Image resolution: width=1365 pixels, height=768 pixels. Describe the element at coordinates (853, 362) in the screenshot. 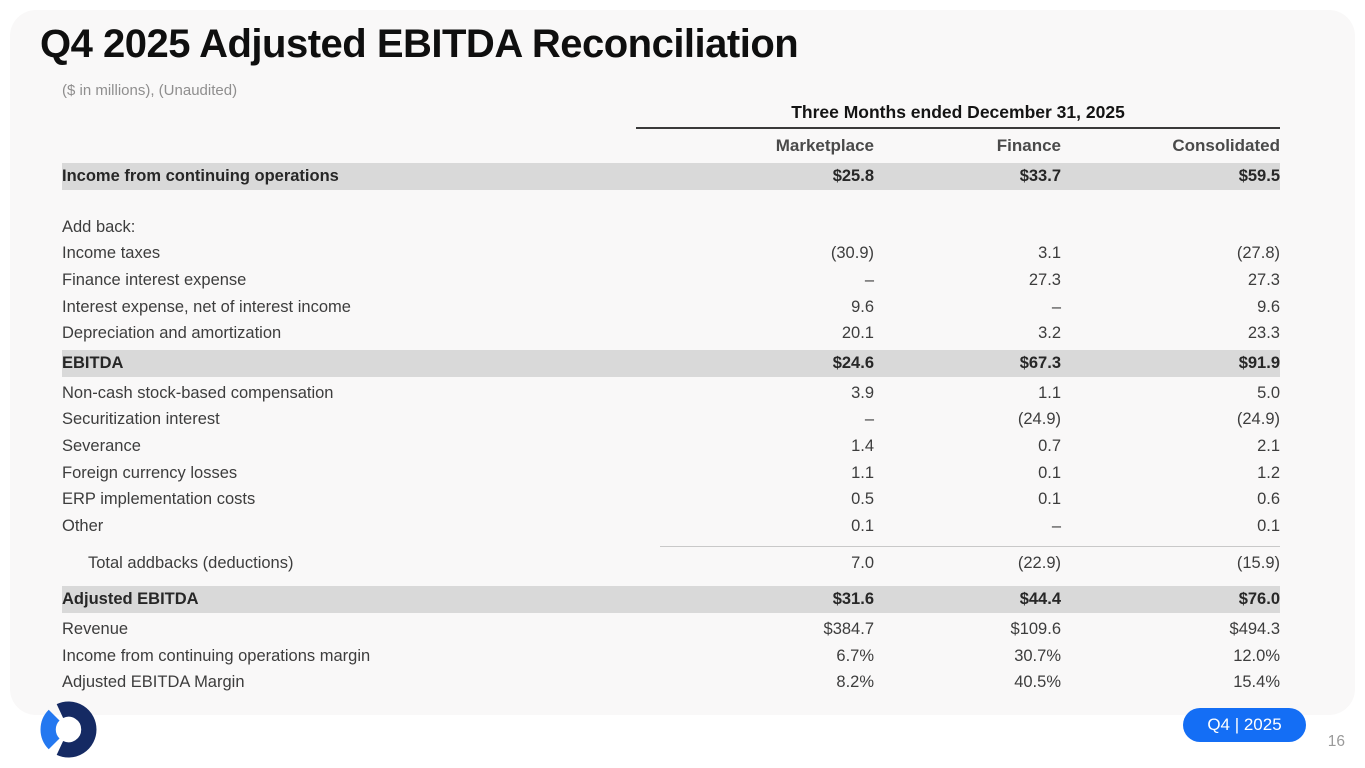

I see `row-value: $24.6` at that location.